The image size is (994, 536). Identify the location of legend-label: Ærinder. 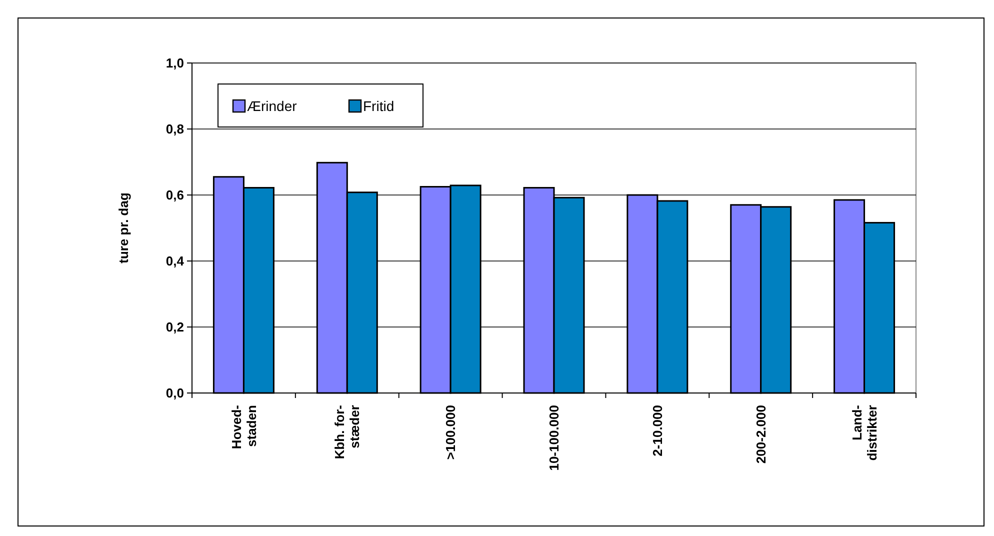
(272, 106).